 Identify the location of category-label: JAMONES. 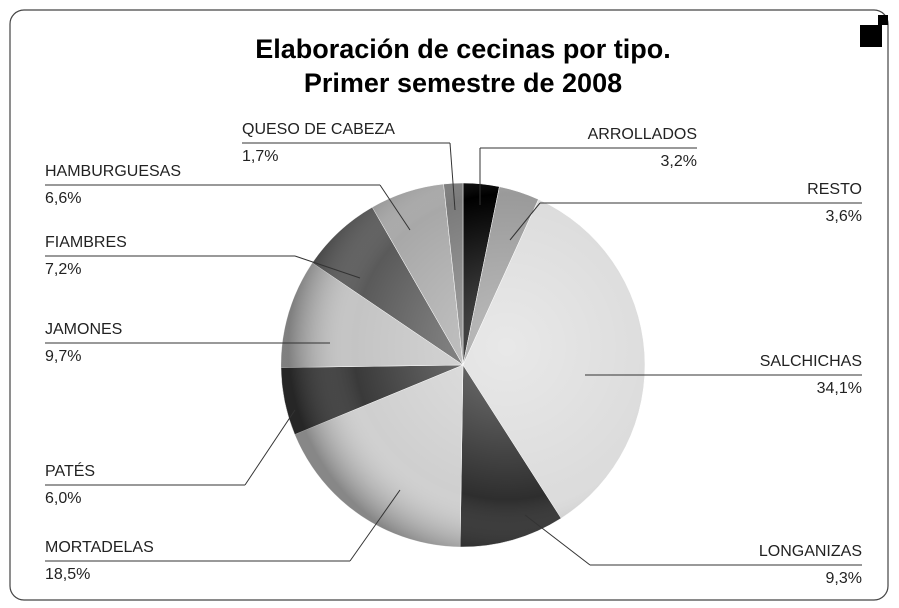
(83, 329).